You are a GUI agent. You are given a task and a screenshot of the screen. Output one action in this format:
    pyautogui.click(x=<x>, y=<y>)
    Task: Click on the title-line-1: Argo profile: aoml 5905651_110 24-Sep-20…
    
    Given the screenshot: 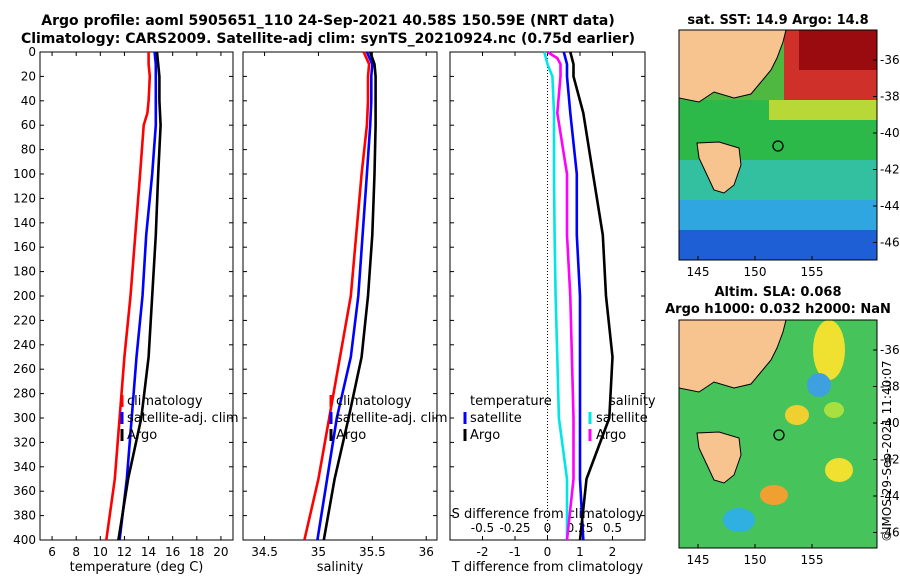 What is the action you would take?
    pyautogui.click(x=328, y=21)
    